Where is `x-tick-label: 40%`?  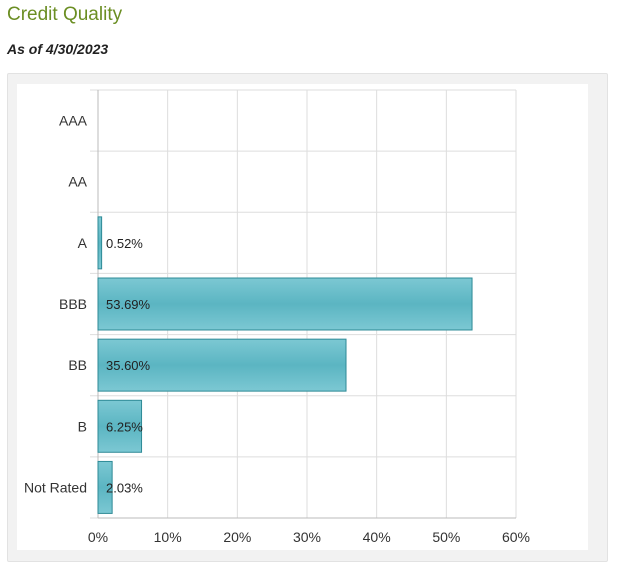
x-tick-label: 40% is located at coordinates (377, 537).